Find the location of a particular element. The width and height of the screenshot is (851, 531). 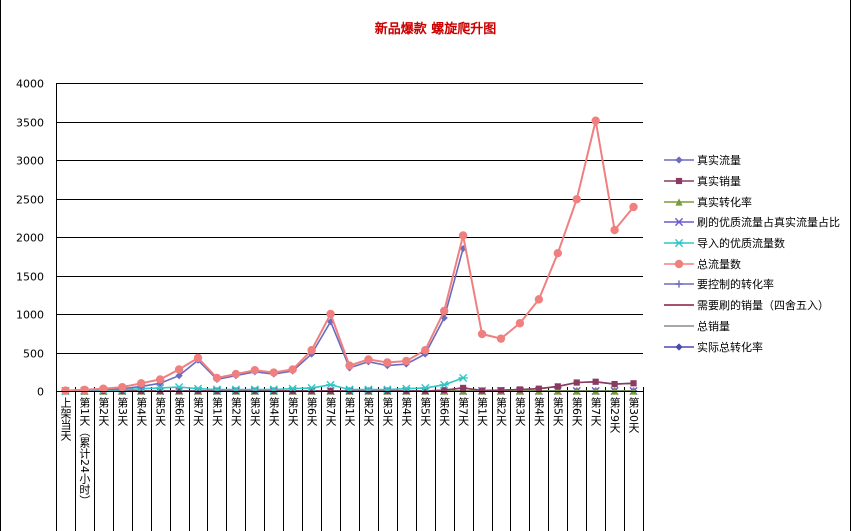

legend-item-total-traffic: 总流量数 is located at coordinates (752, 263).